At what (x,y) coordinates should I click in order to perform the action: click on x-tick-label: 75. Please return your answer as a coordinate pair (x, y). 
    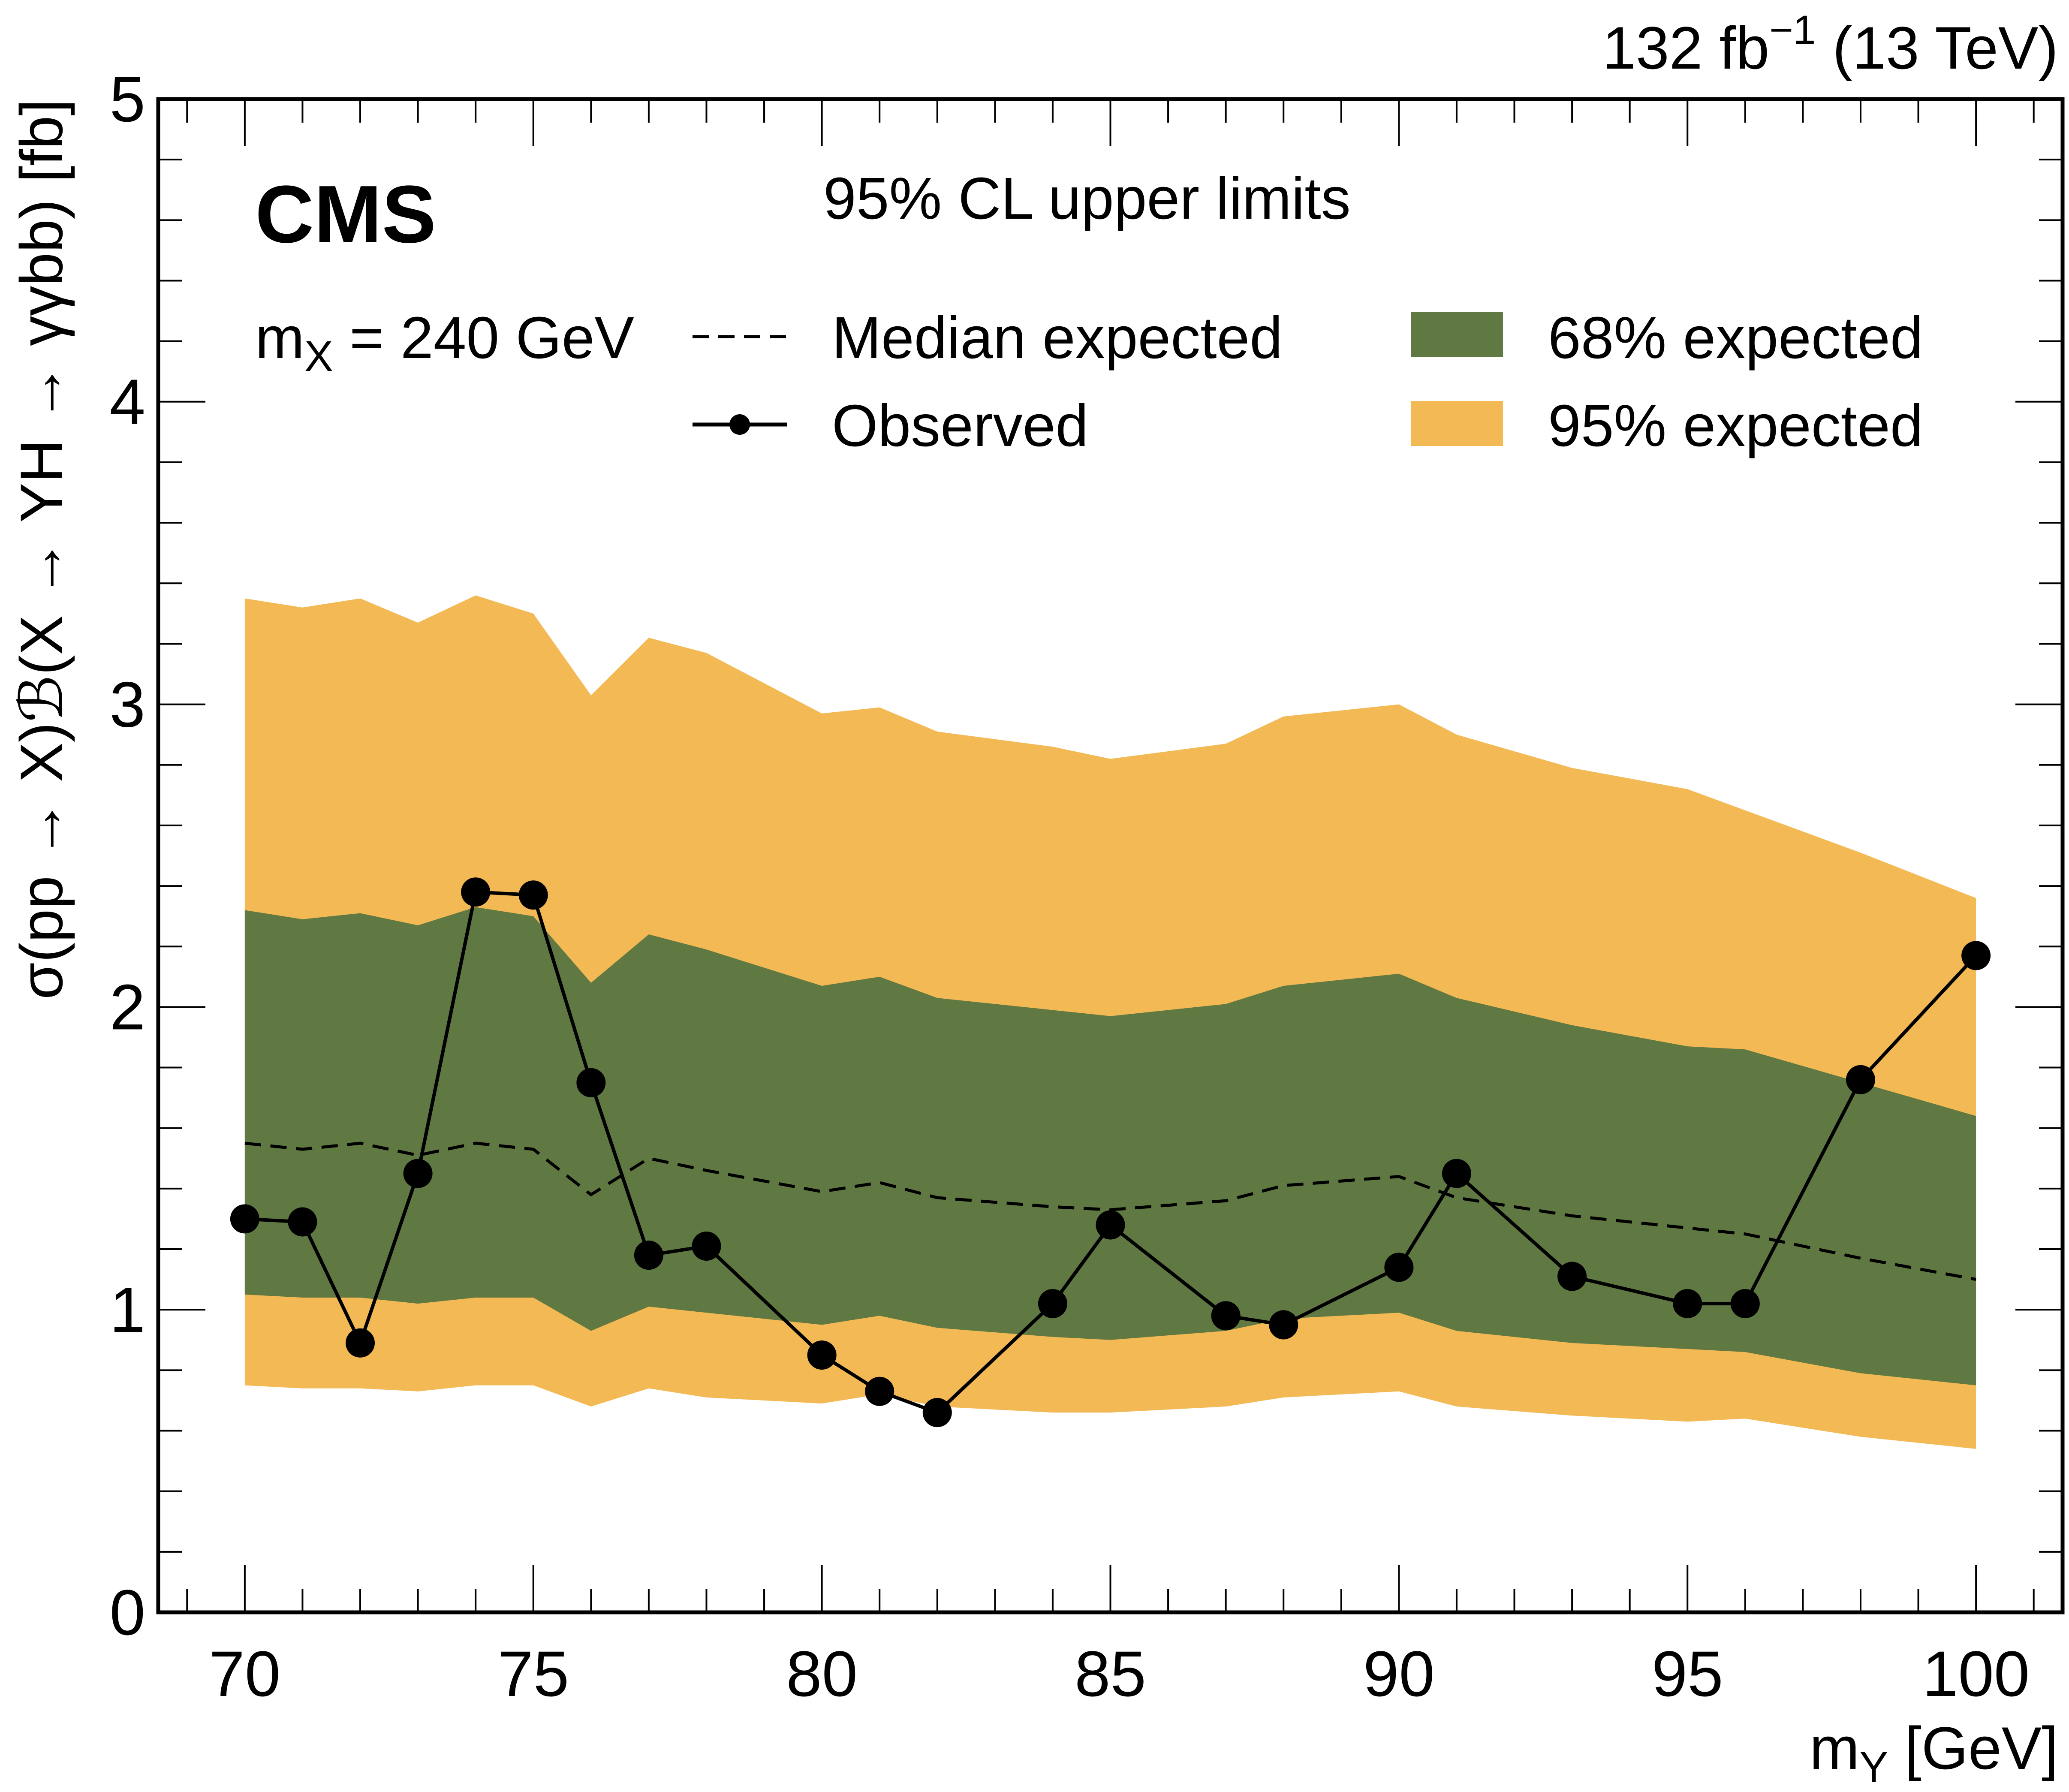
    Looking at the image, I should click on (533, 1674).